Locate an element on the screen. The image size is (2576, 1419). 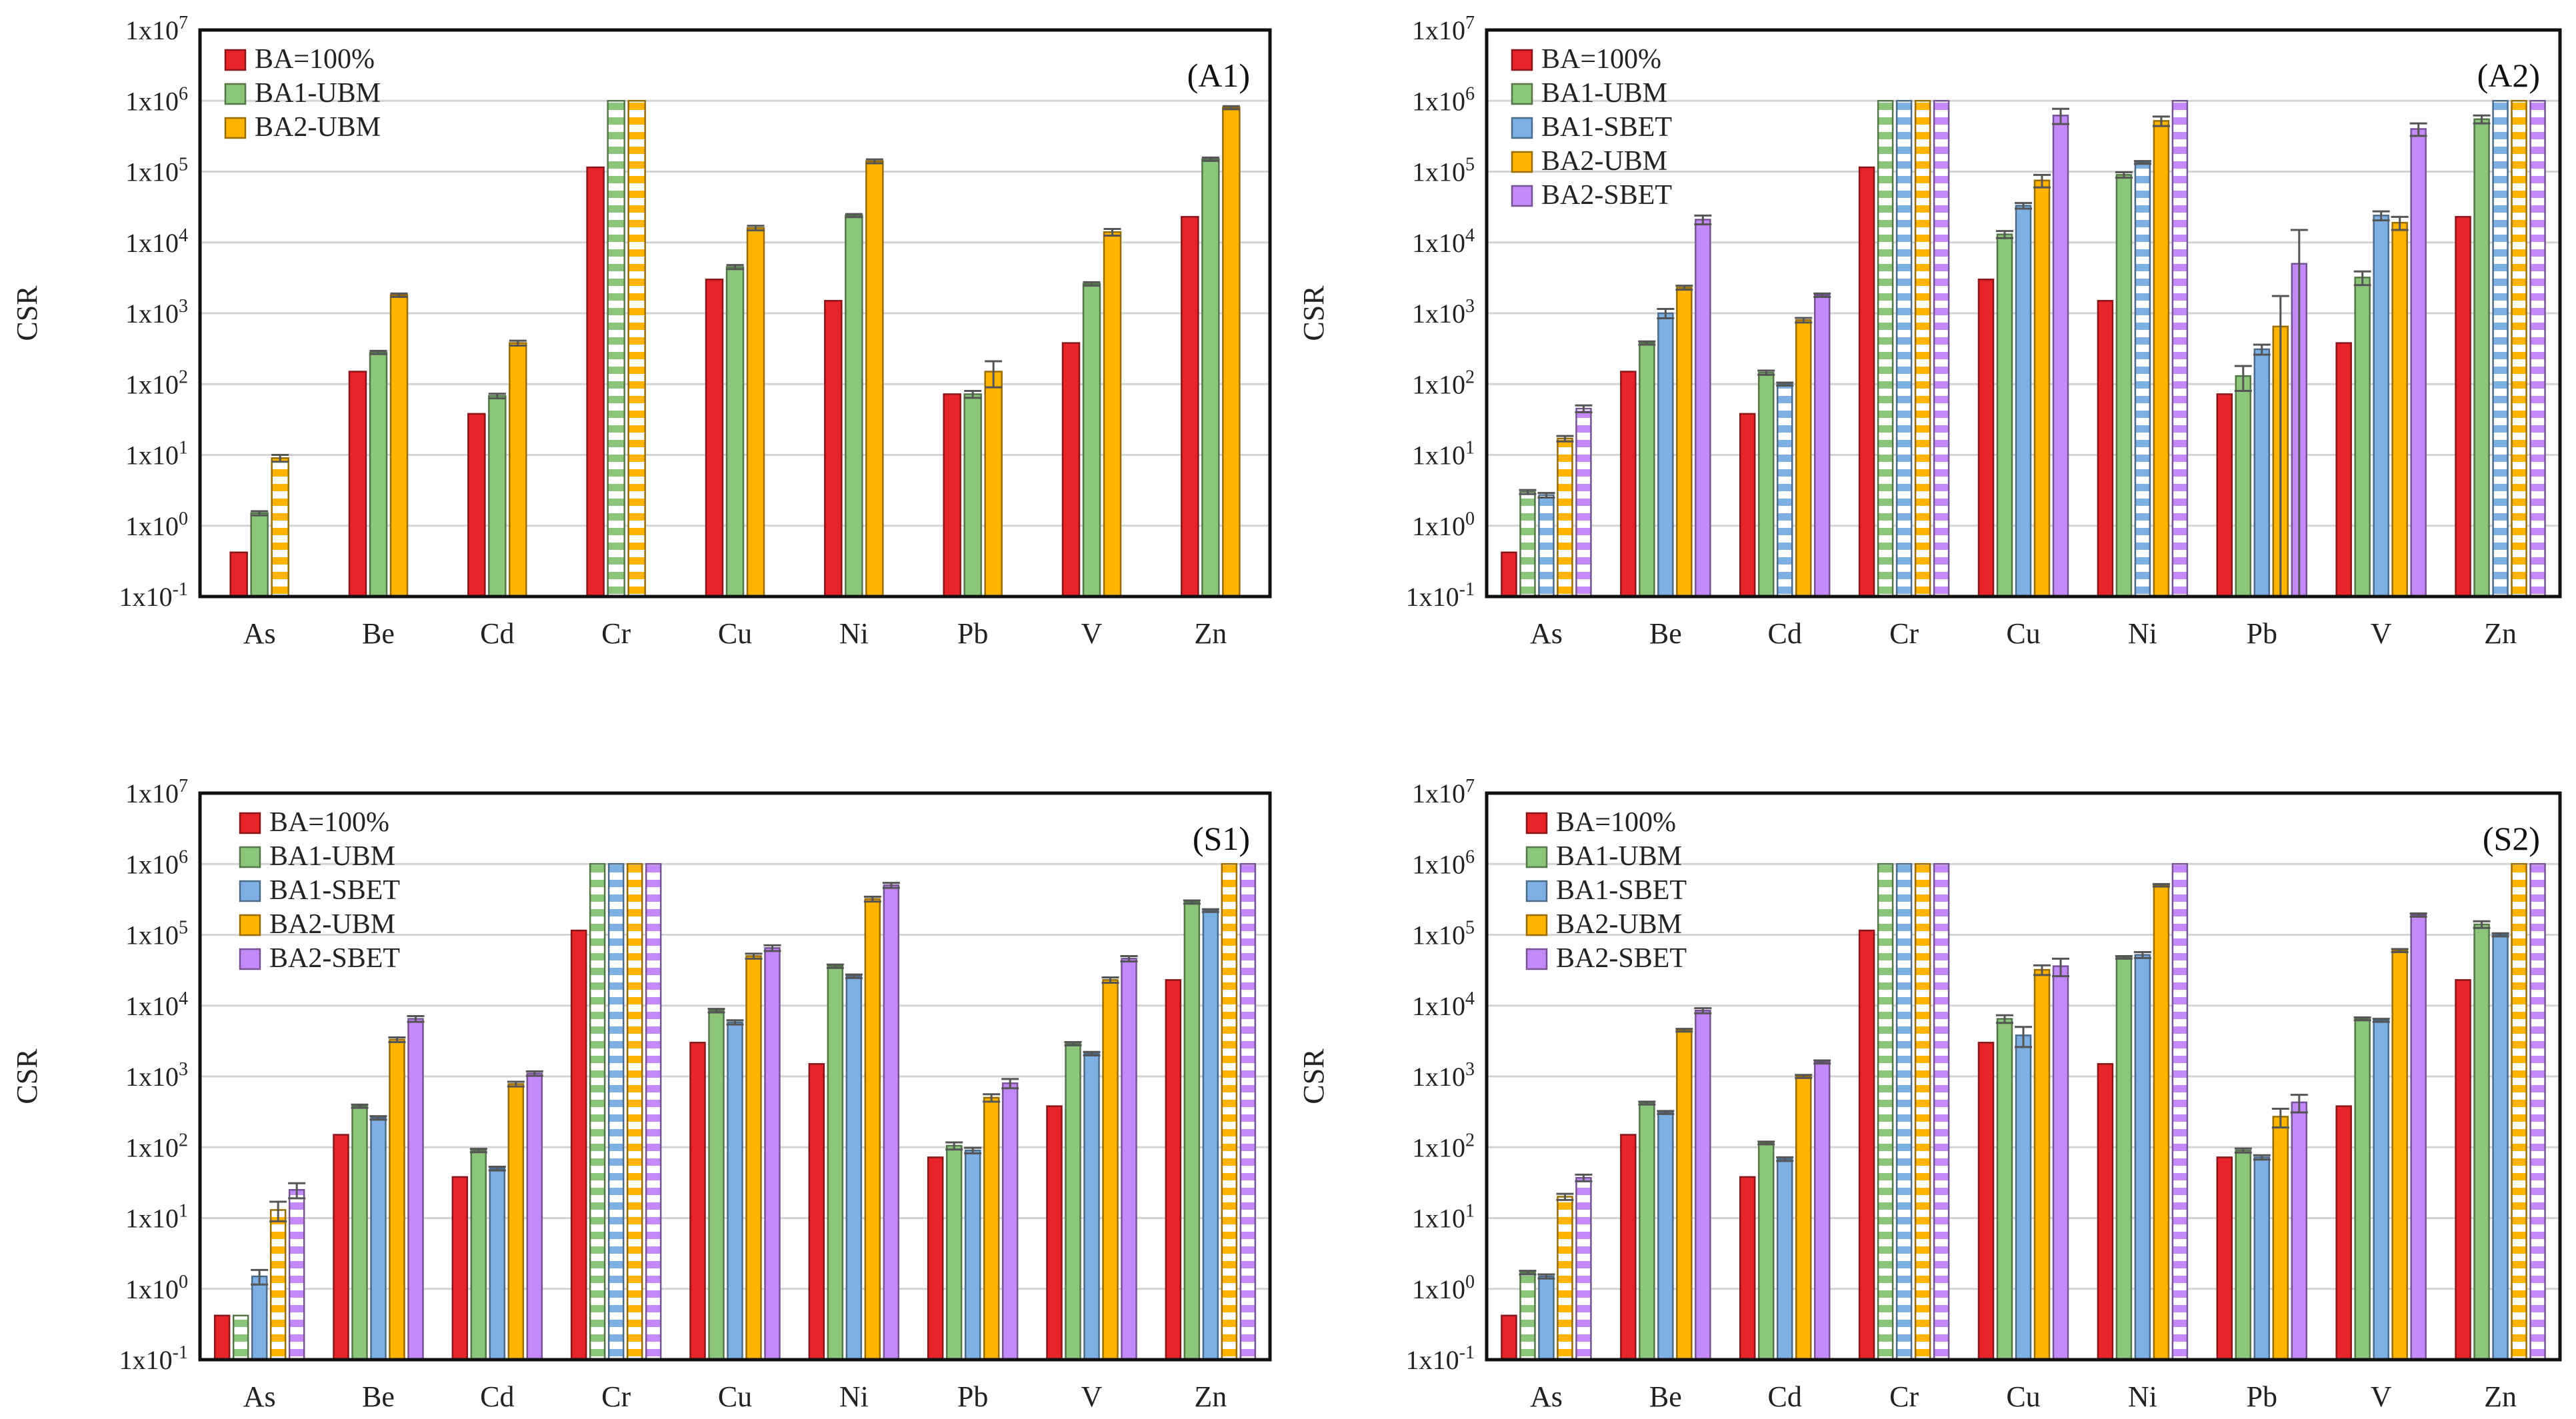
y-tick-label: 1x10² is located at coordinates (156, 383).